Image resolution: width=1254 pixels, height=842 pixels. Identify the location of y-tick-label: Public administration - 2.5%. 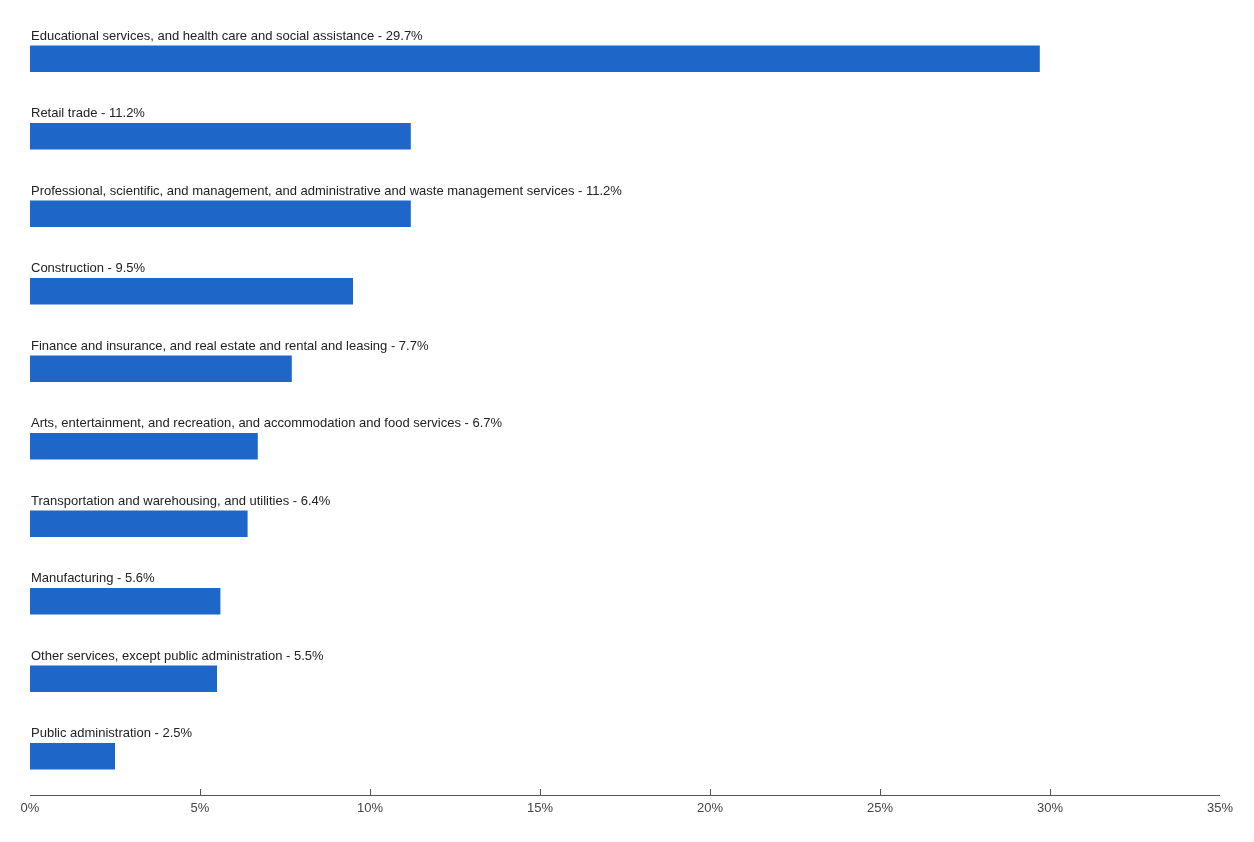
(112, 732).